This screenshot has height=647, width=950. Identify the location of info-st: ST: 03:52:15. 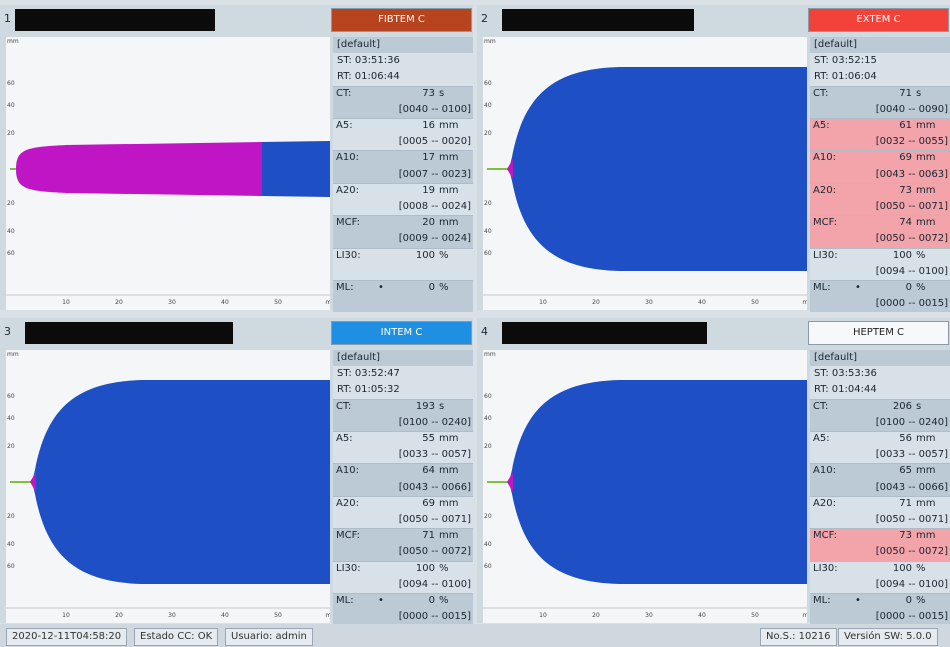
(880, 61).